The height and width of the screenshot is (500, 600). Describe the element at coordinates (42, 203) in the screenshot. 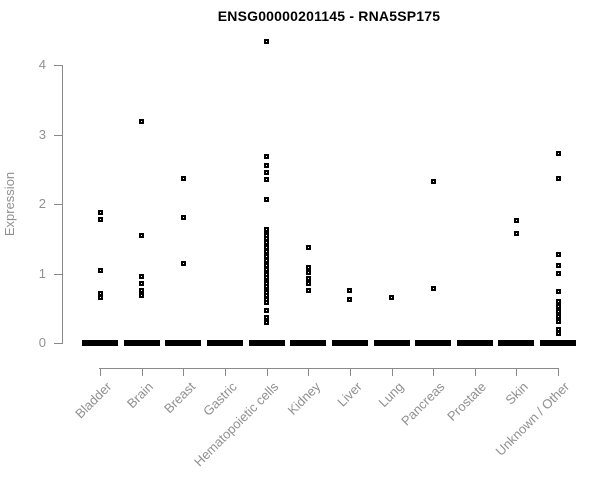

I see `y-tick-label: 2` at that location.